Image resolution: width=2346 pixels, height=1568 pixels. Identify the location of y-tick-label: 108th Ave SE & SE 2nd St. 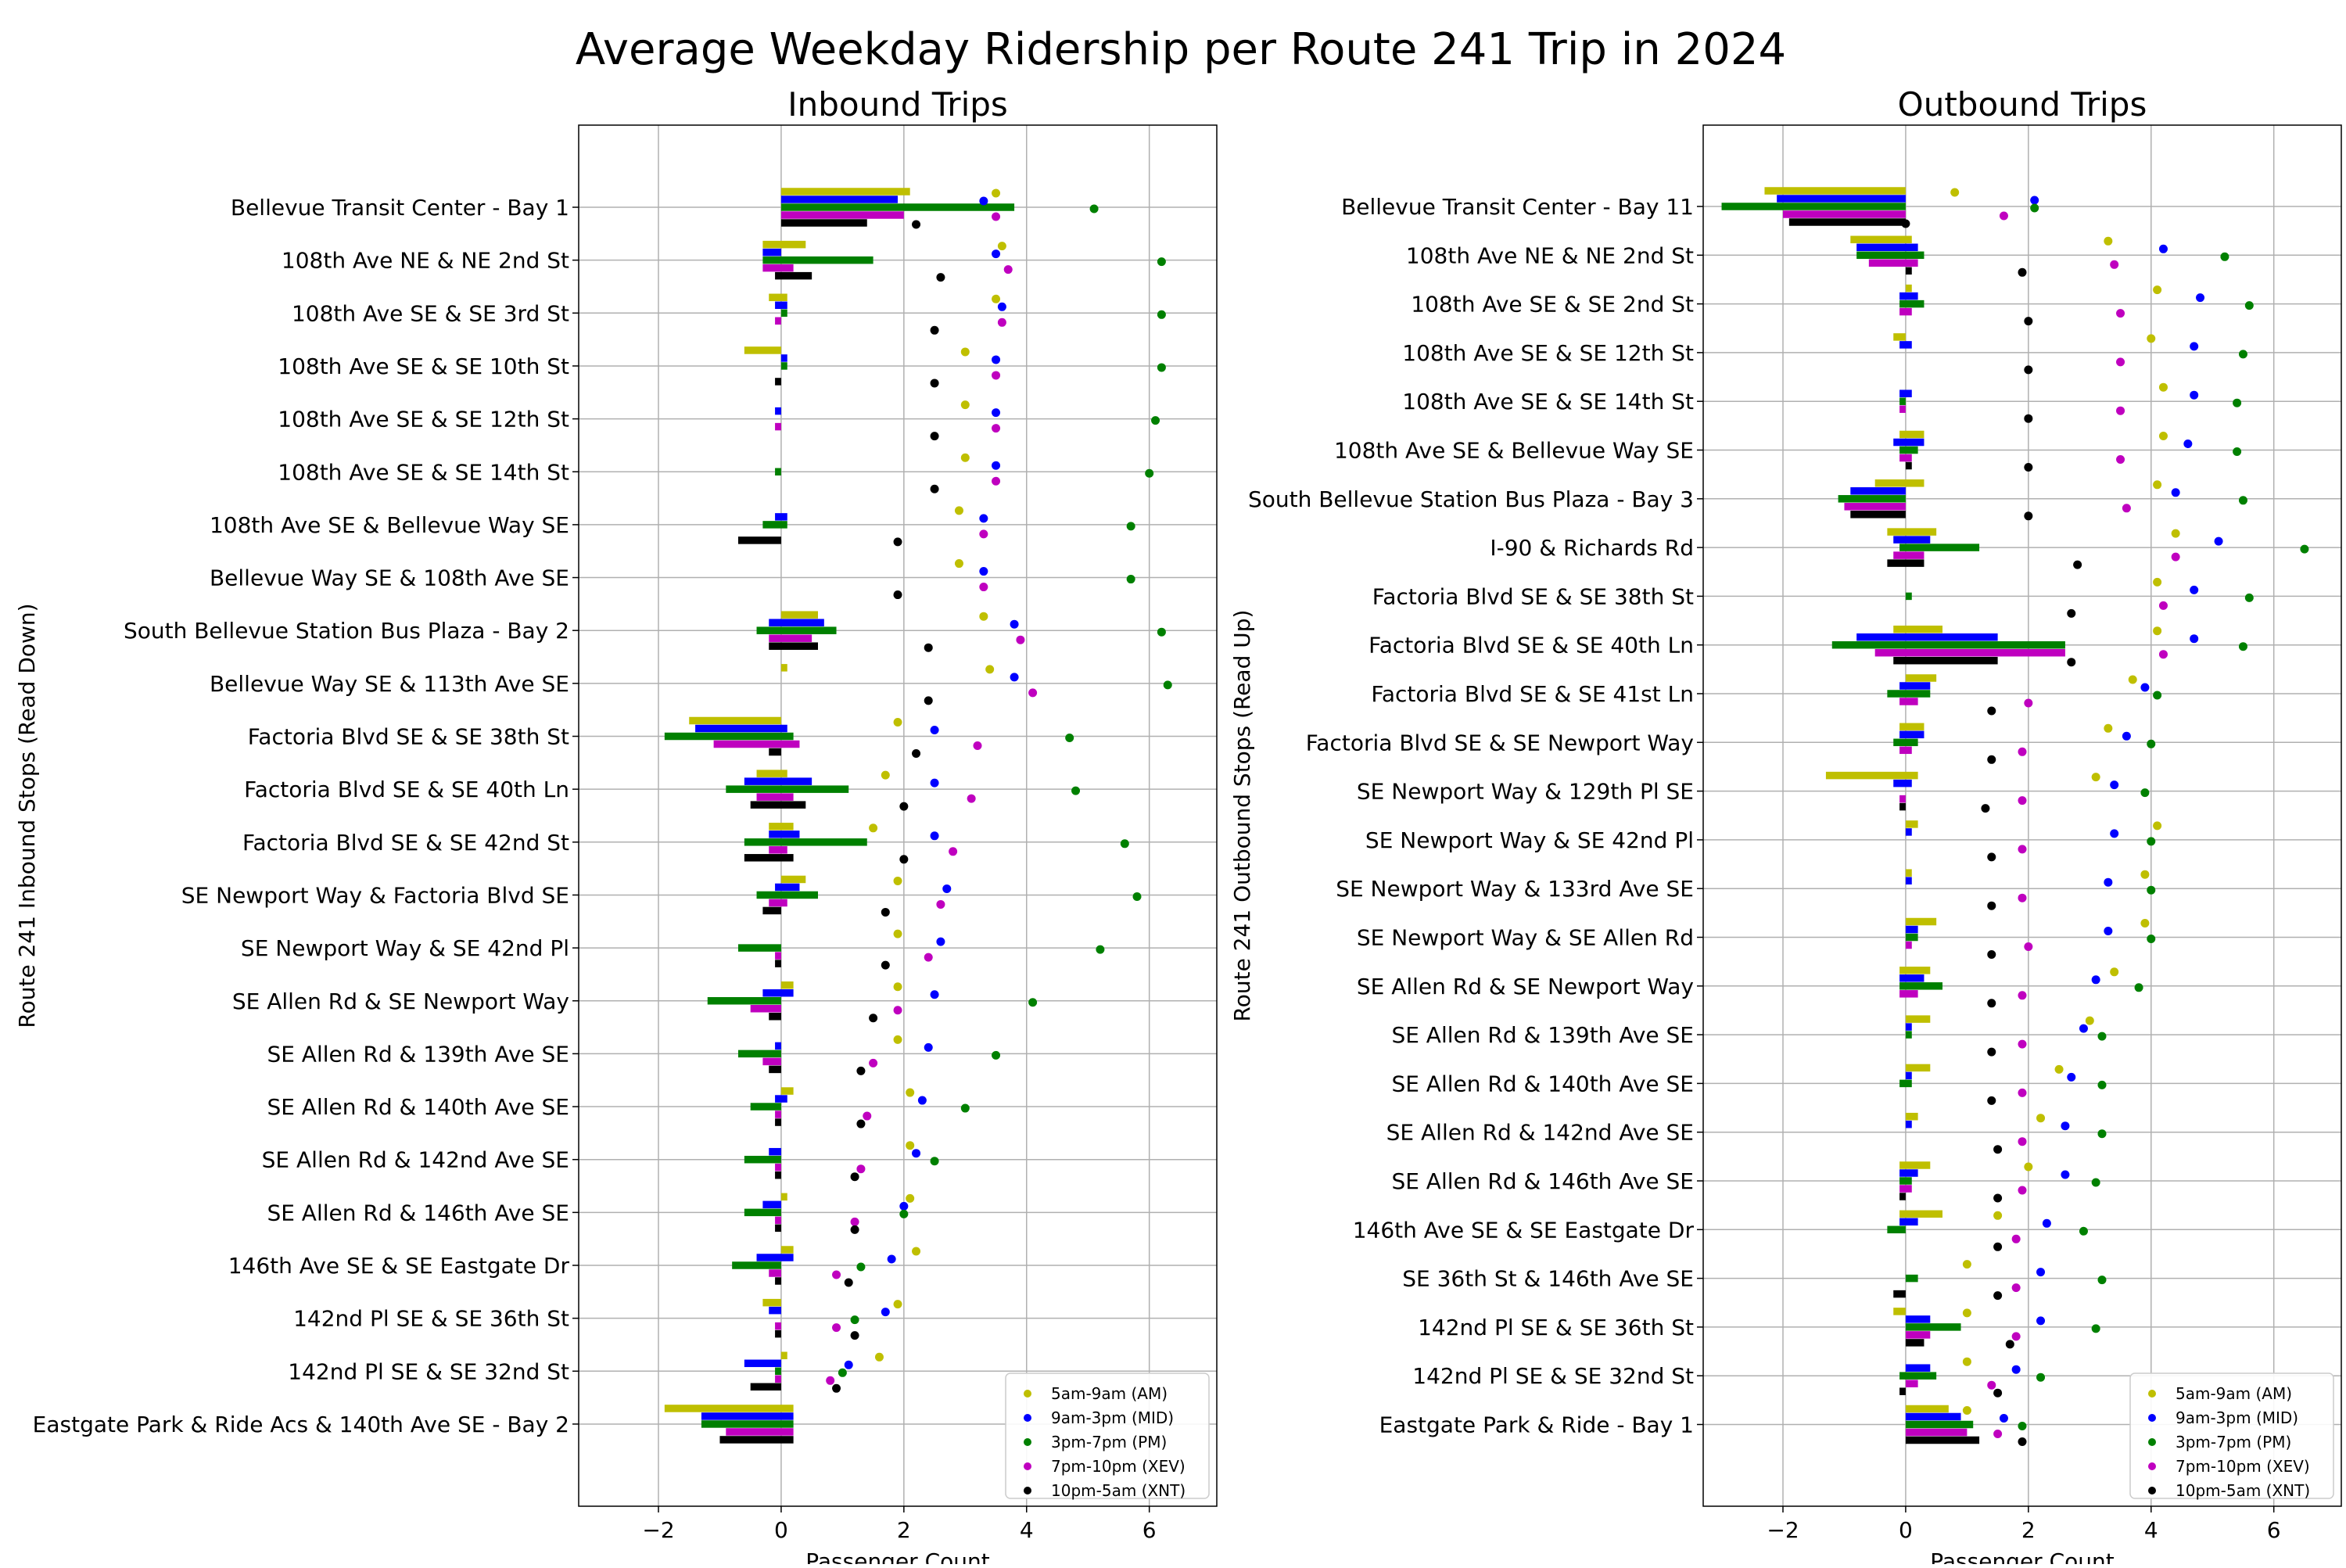
(1552, 305).